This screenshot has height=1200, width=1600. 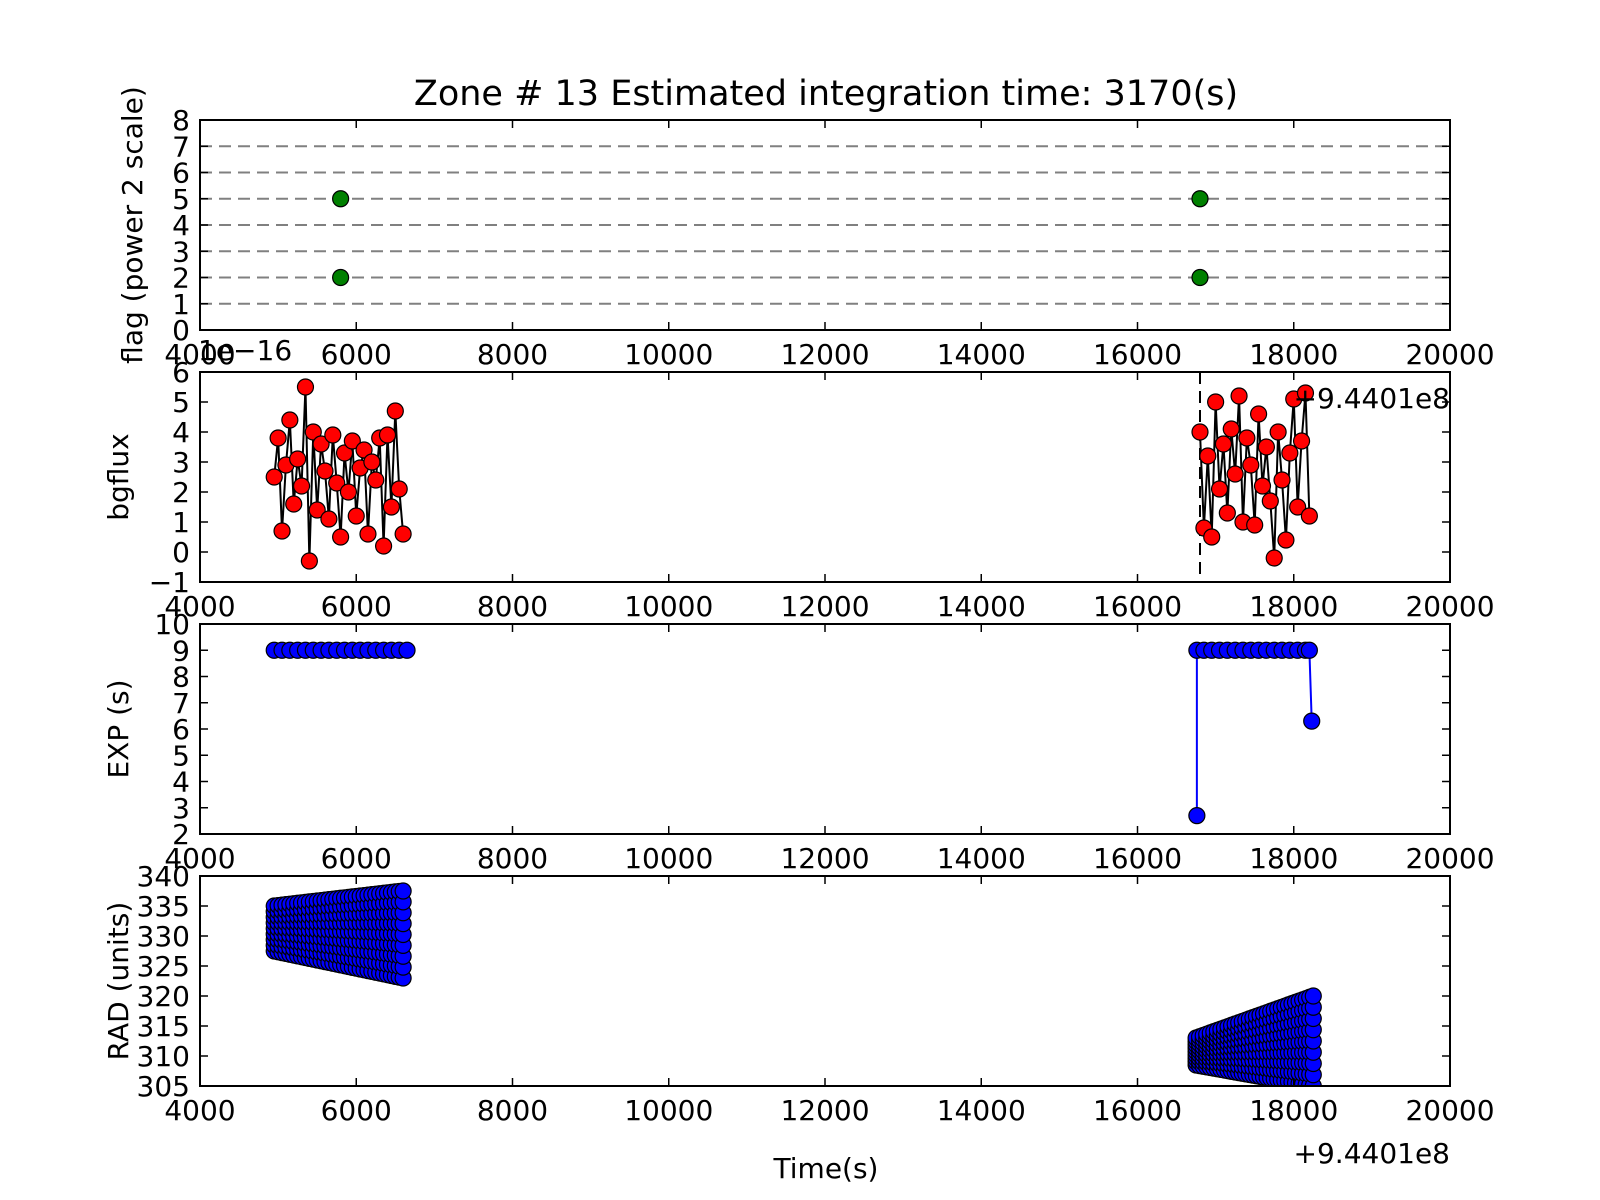 What do you see at coordinates (825, 225) in the screenshot?
I see `flag-axes-frame` at bounding box center [825, 225].